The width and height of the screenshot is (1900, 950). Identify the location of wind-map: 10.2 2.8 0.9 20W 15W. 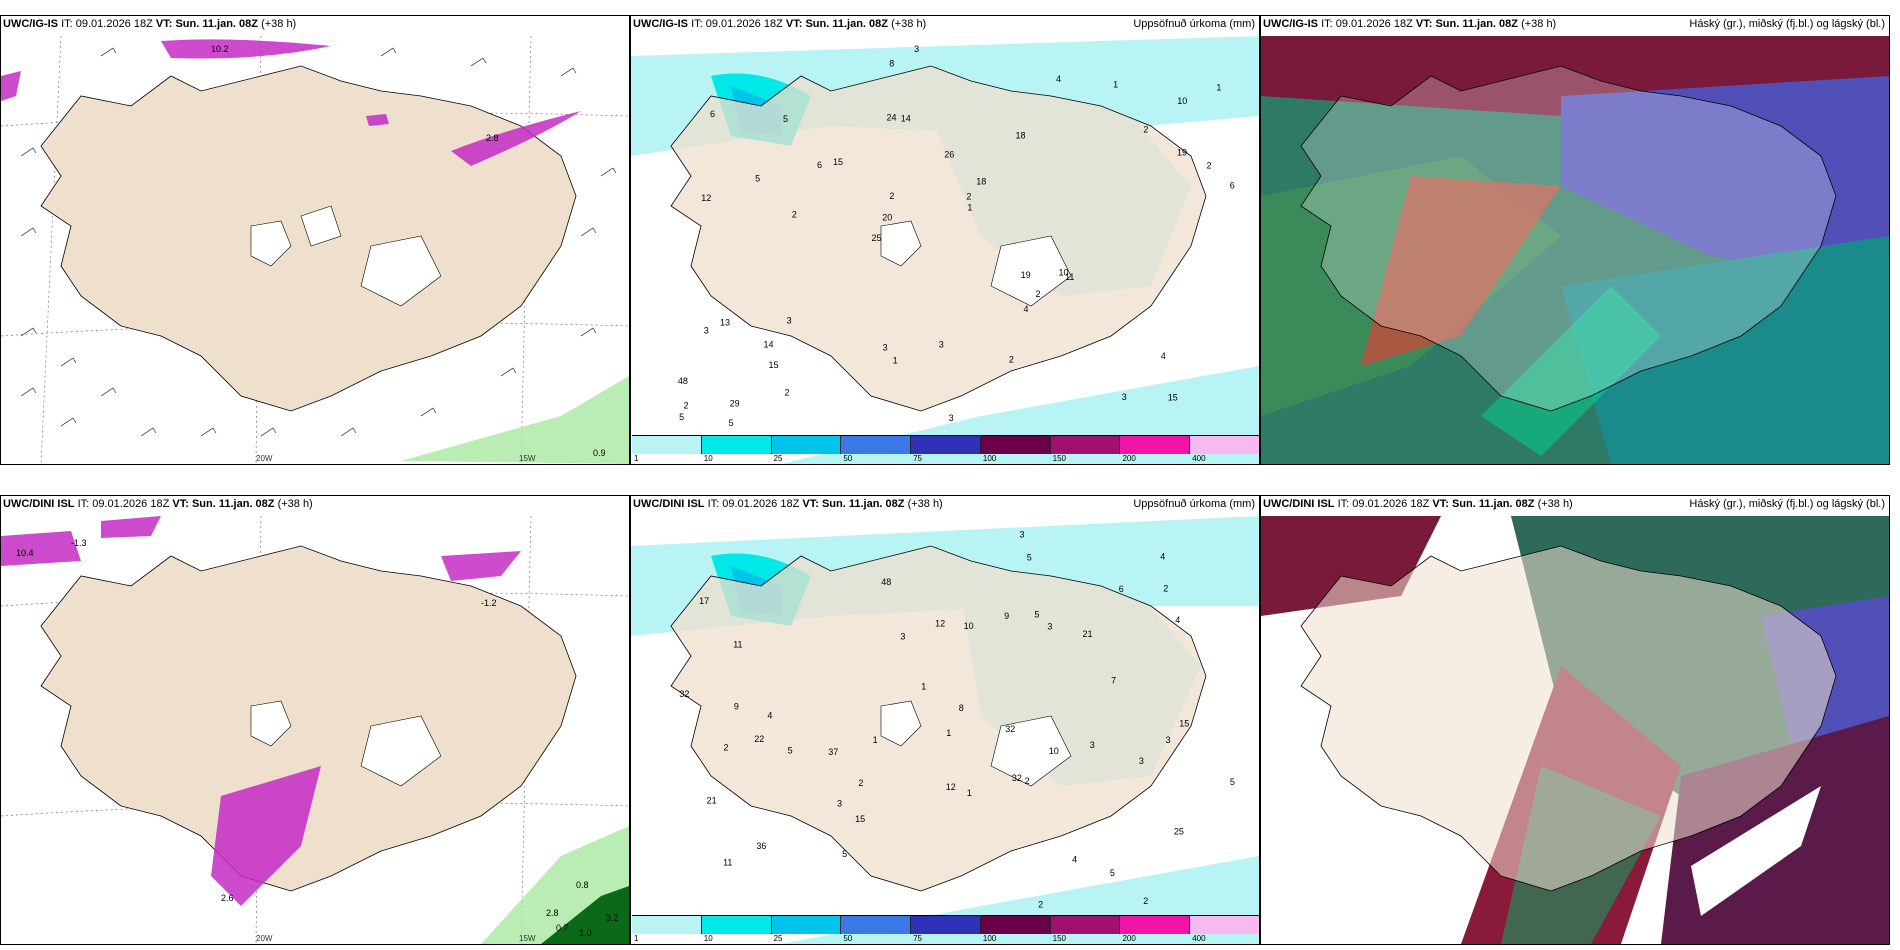
(315, 250).